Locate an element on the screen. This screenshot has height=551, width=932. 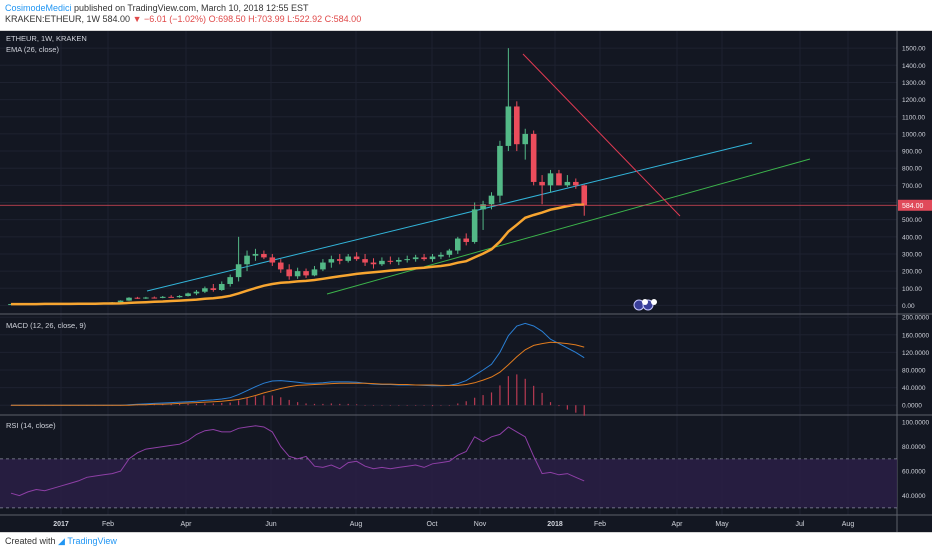
macd-tick-label: 40.0000 is located at coordinates (914, 388).